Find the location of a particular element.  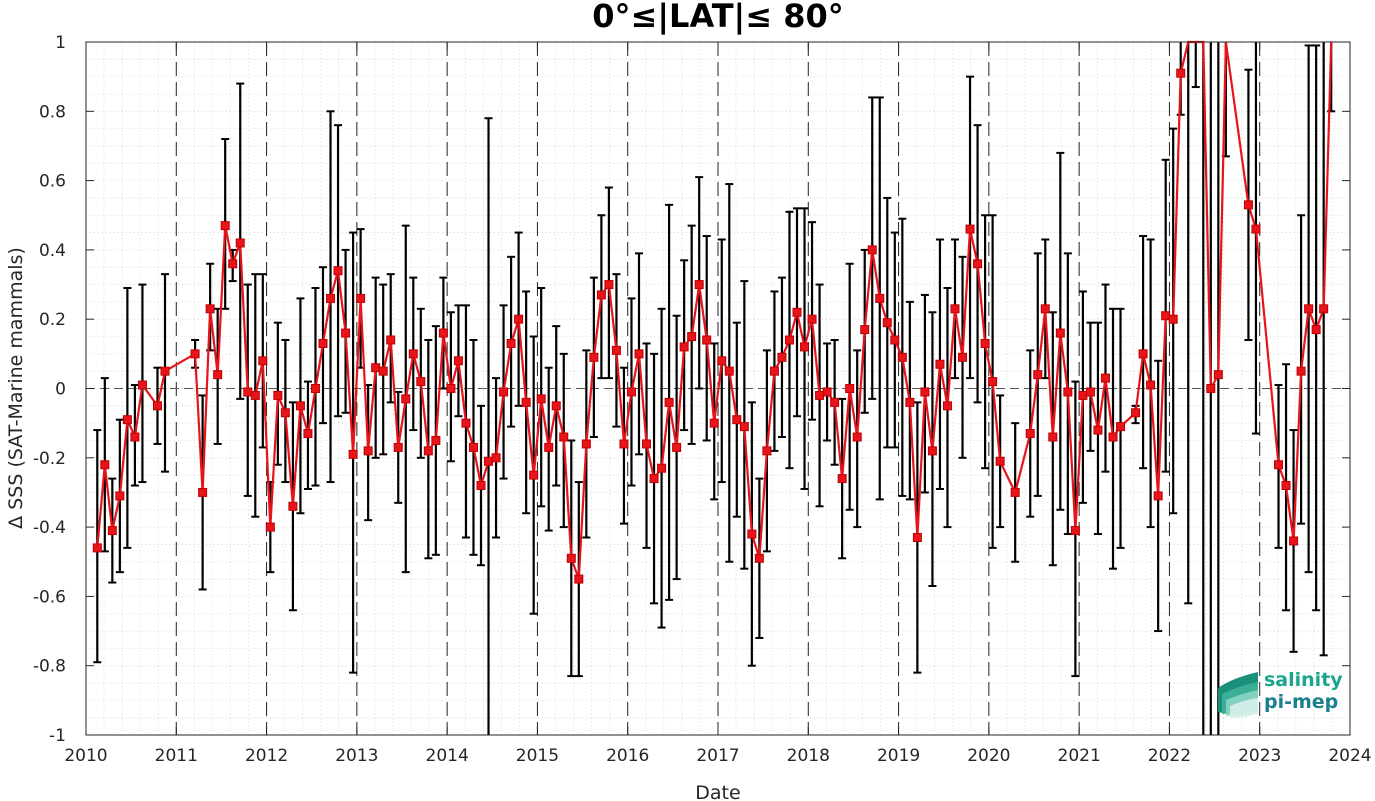

salinity-pimep-logo: salinity pi-mep is located at coordinates (1280, 693).